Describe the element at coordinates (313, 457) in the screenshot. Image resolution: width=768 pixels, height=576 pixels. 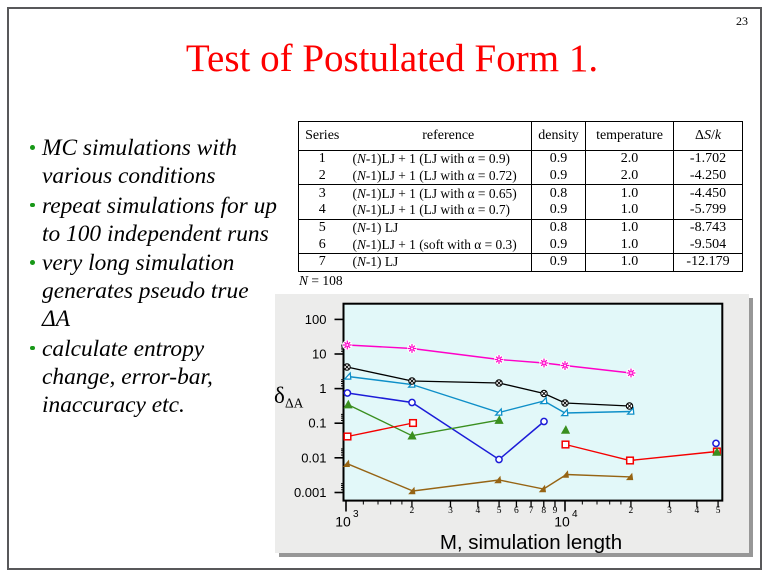
I see `svg-text: 0.01` at that location.